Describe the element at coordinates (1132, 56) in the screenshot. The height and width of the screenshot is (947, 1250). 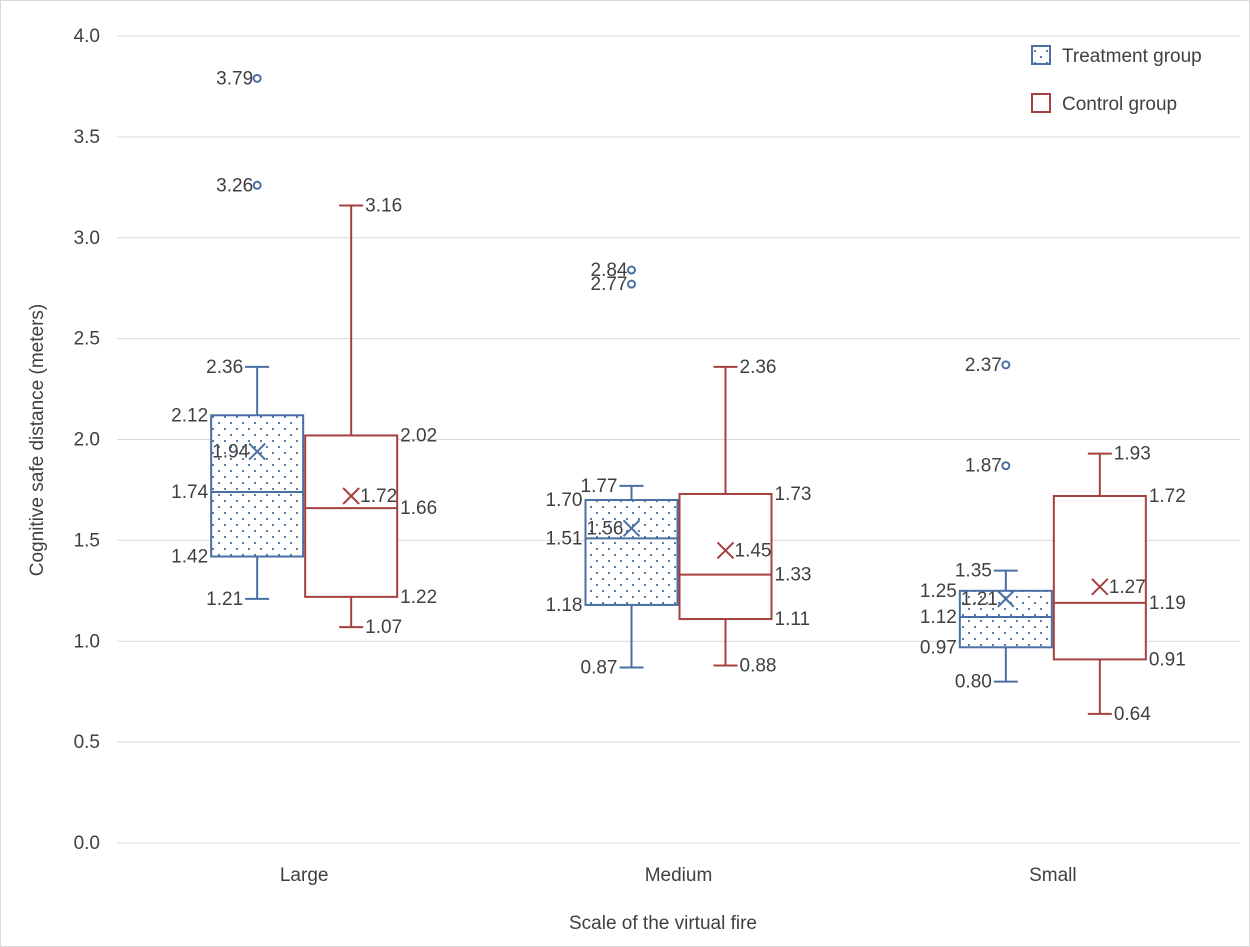
I see `legend-label: Treatment group` at that location.